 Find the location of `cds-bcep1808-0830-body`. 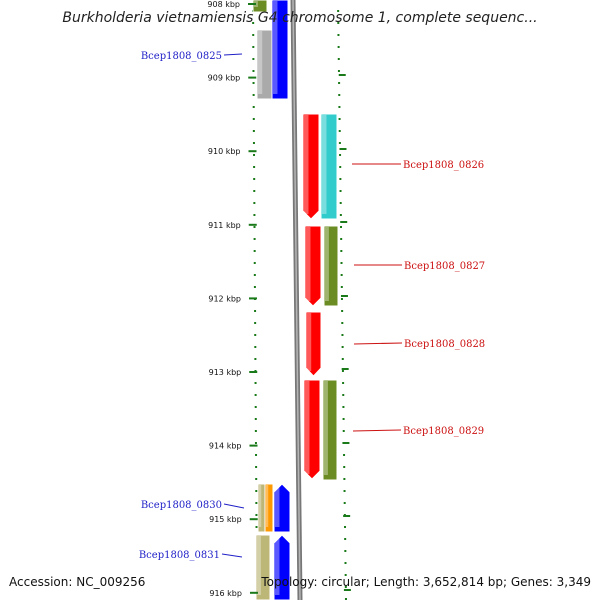

cds-bcep1808-0830-body is located at coordinates (282, 508).